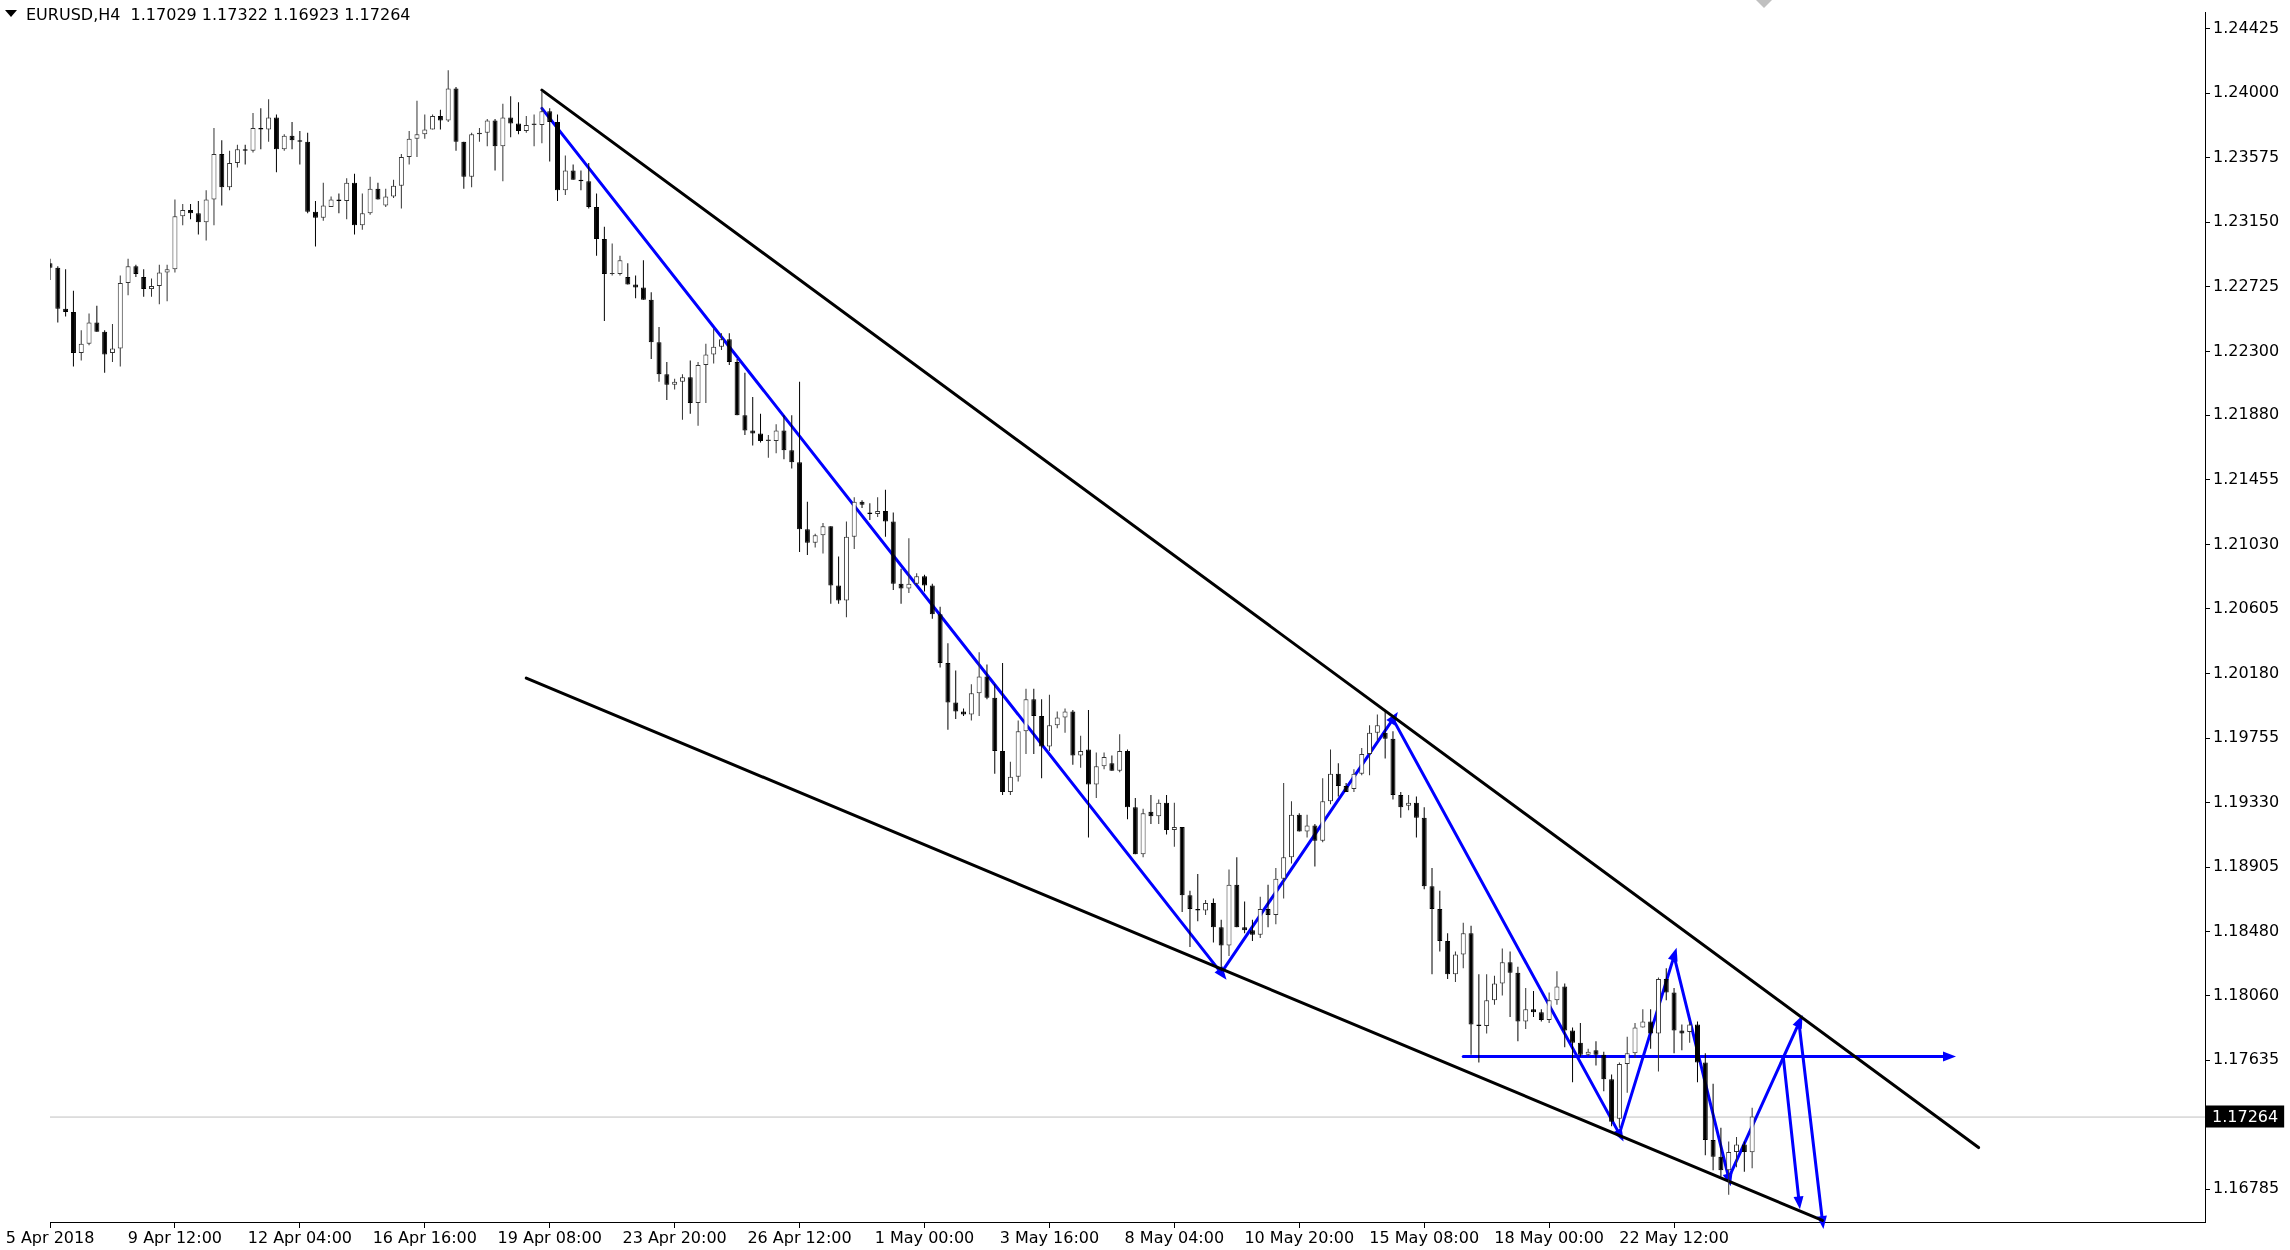 The height and width of the screenshot is (1250, 2290). I want to click on x-tick-label: 9 Apr 12:00, so click(174, 1237).